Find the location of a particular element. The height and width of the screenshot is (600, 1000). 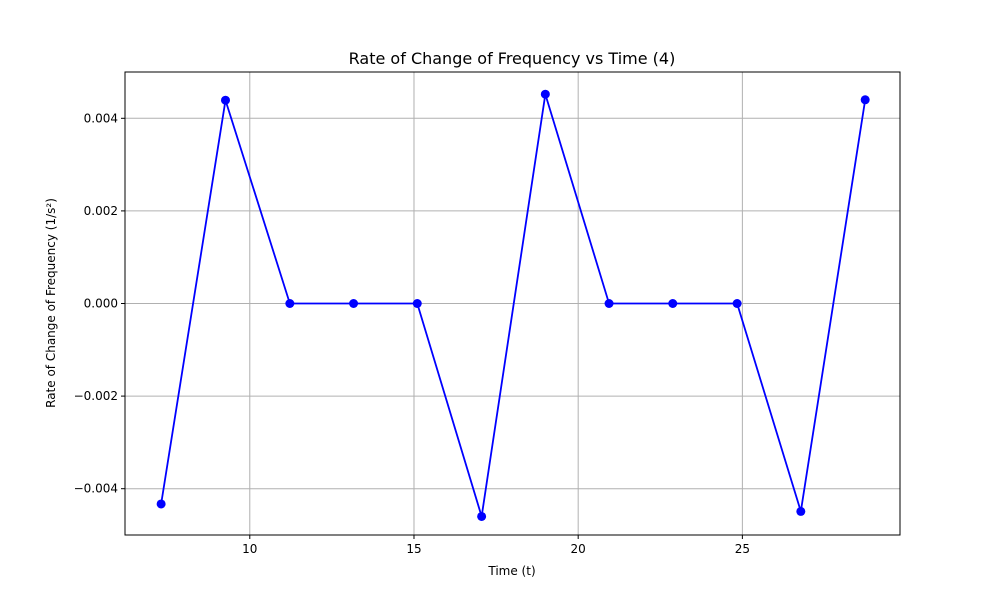

y-tick-label: 0.004 is located at coordinates (101, 118).